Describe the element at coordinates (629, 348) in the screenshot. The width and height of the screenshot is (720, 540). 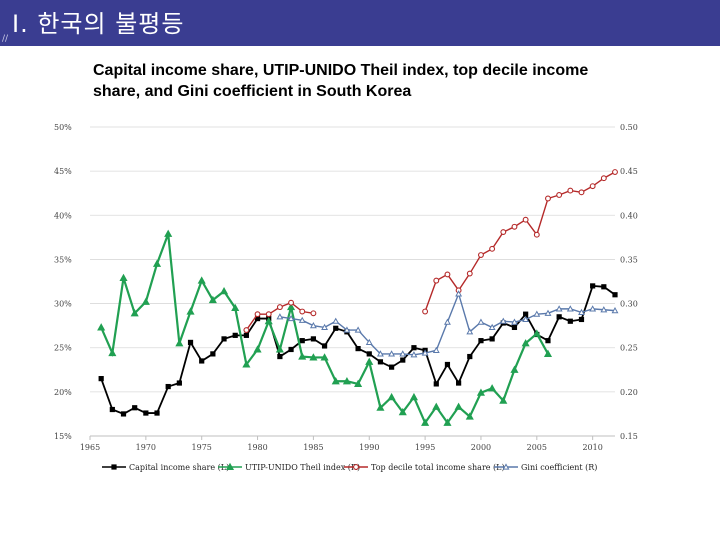
I see `y-right-tick-label: 0.25` at that location.